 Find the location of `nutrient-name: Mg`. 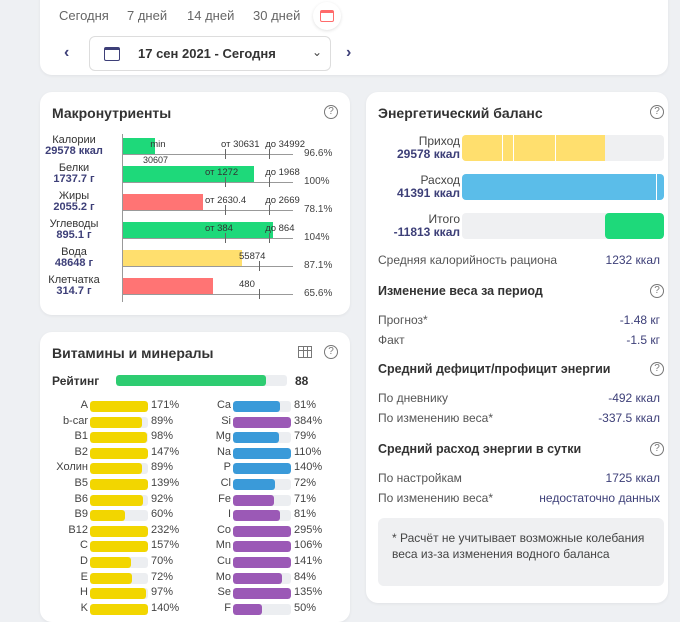

nutrient-name: Mg is located at coordinates (223, 436).